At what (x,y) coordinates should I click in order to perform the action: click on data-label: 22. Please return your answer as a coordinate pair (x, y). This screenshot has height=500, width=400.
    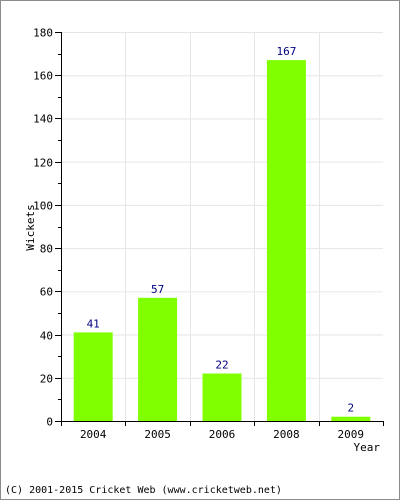
    Looking at the image, I should click on (221, 365).